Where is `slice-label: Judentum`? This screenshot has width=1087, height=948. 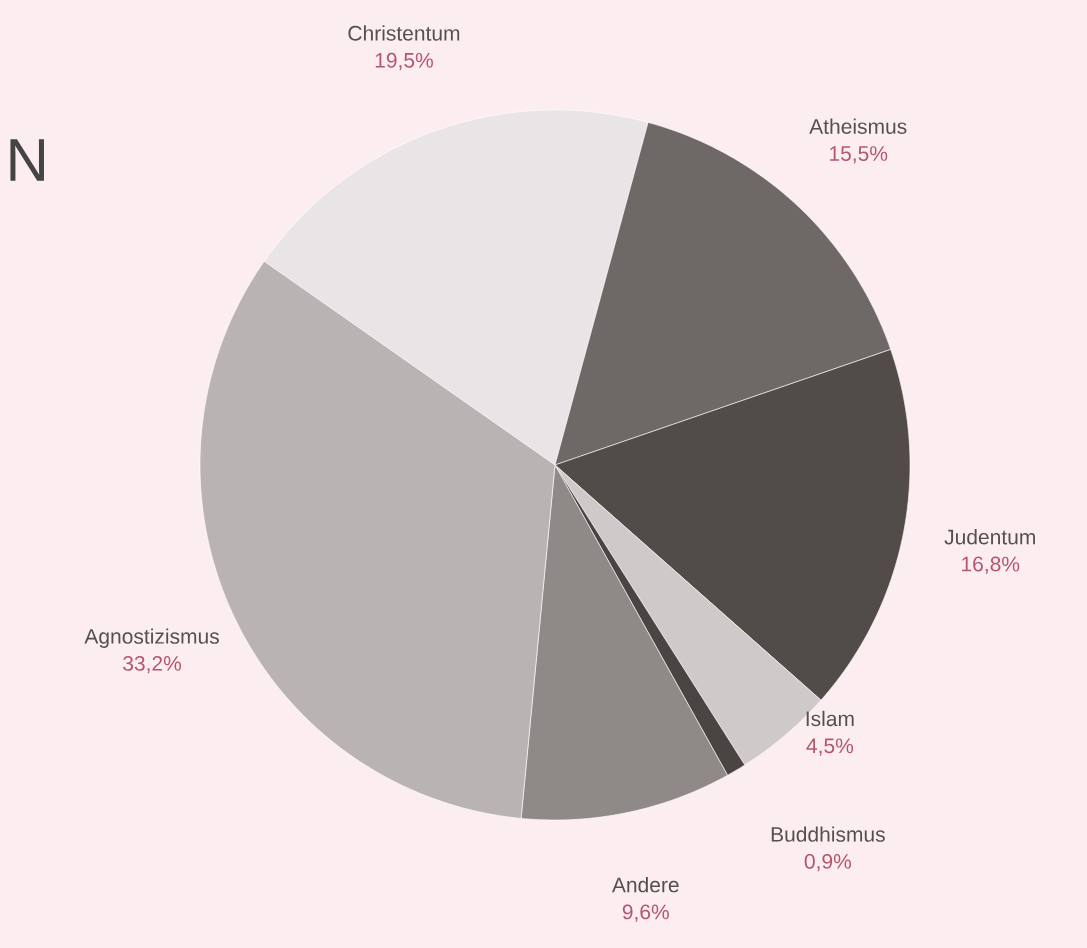 slice-label: Judentum is located at coordinates (989, 537).